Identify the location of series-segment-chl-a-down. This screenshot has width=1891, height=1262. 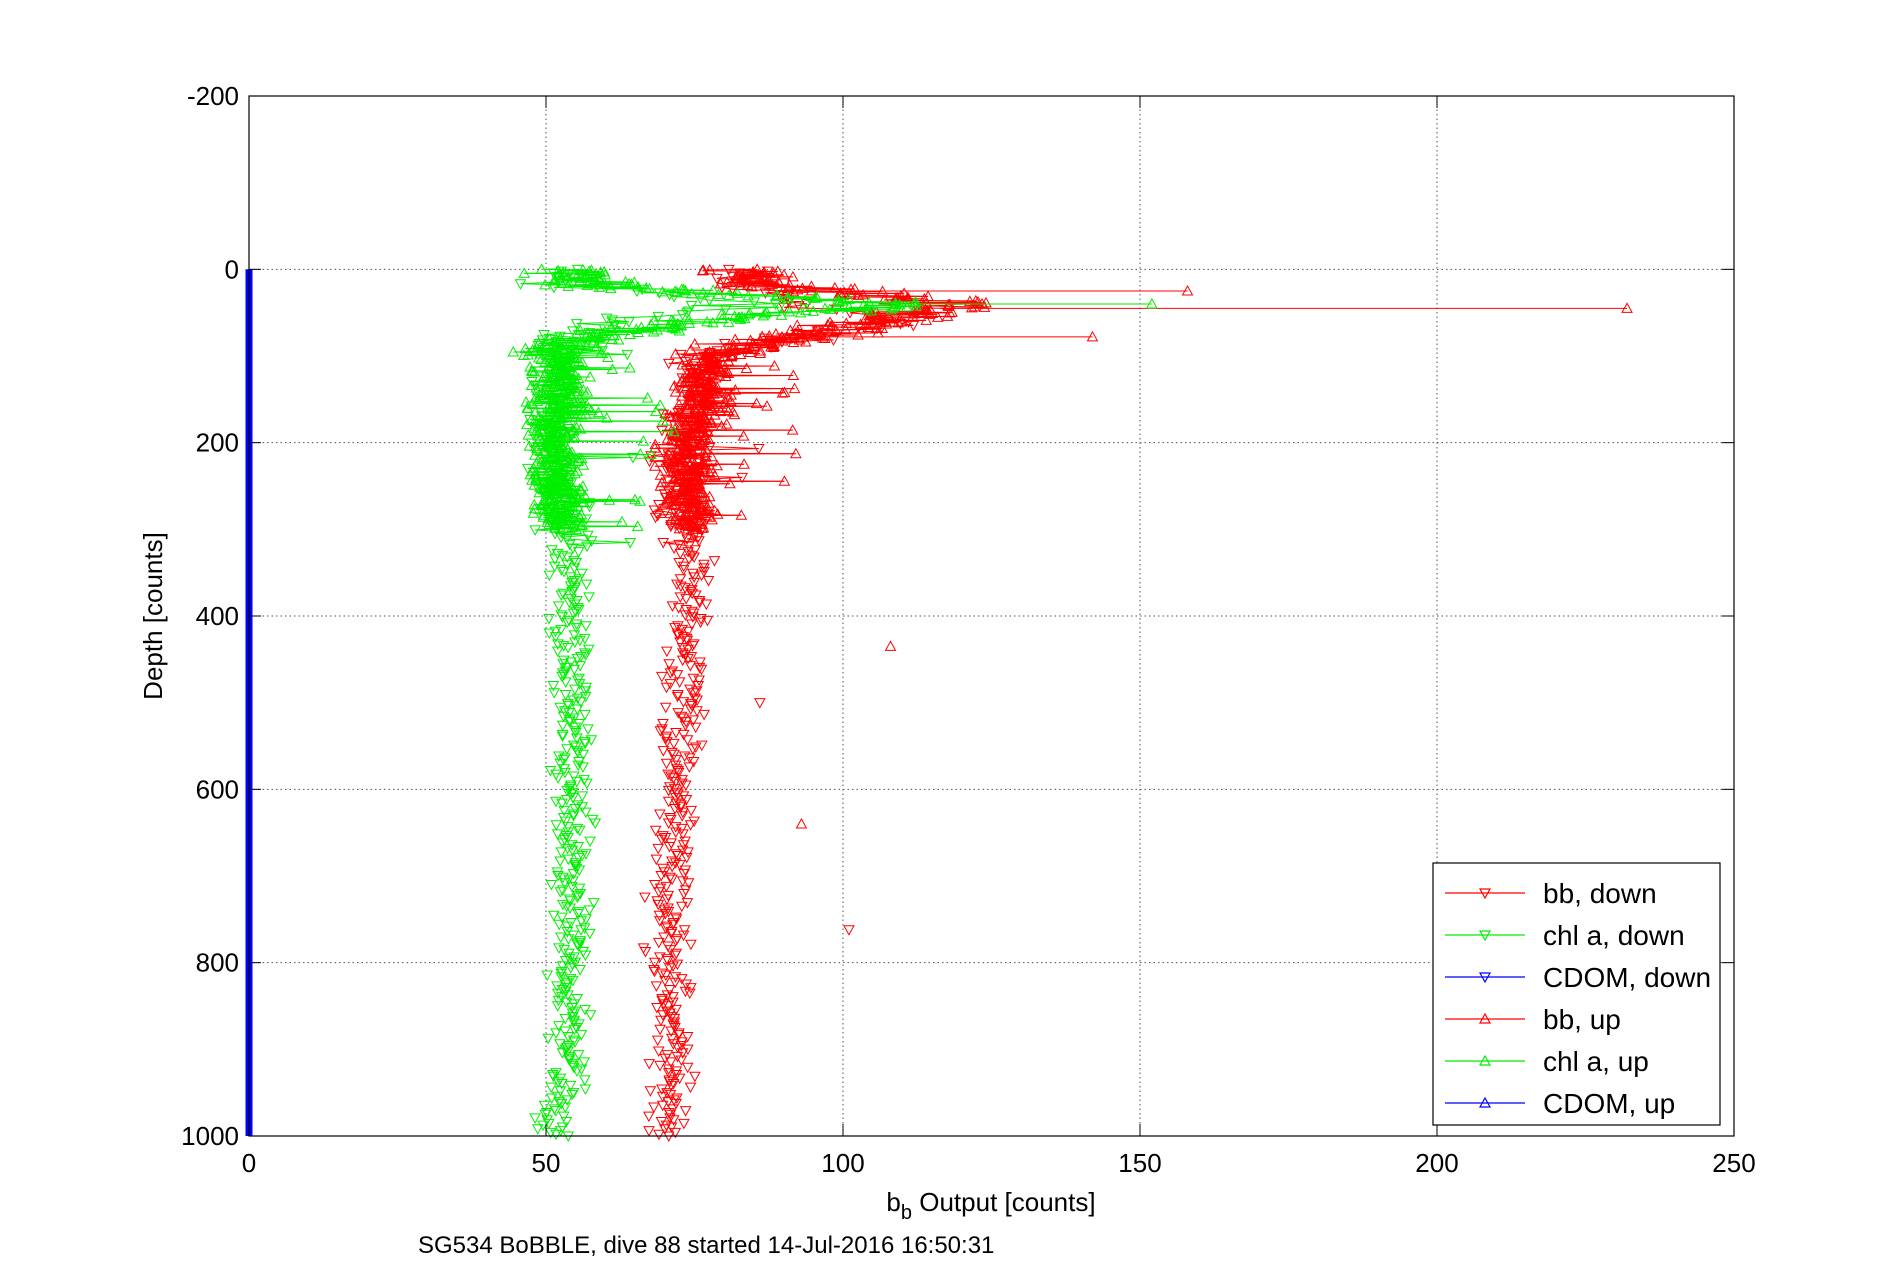
(705, 299).